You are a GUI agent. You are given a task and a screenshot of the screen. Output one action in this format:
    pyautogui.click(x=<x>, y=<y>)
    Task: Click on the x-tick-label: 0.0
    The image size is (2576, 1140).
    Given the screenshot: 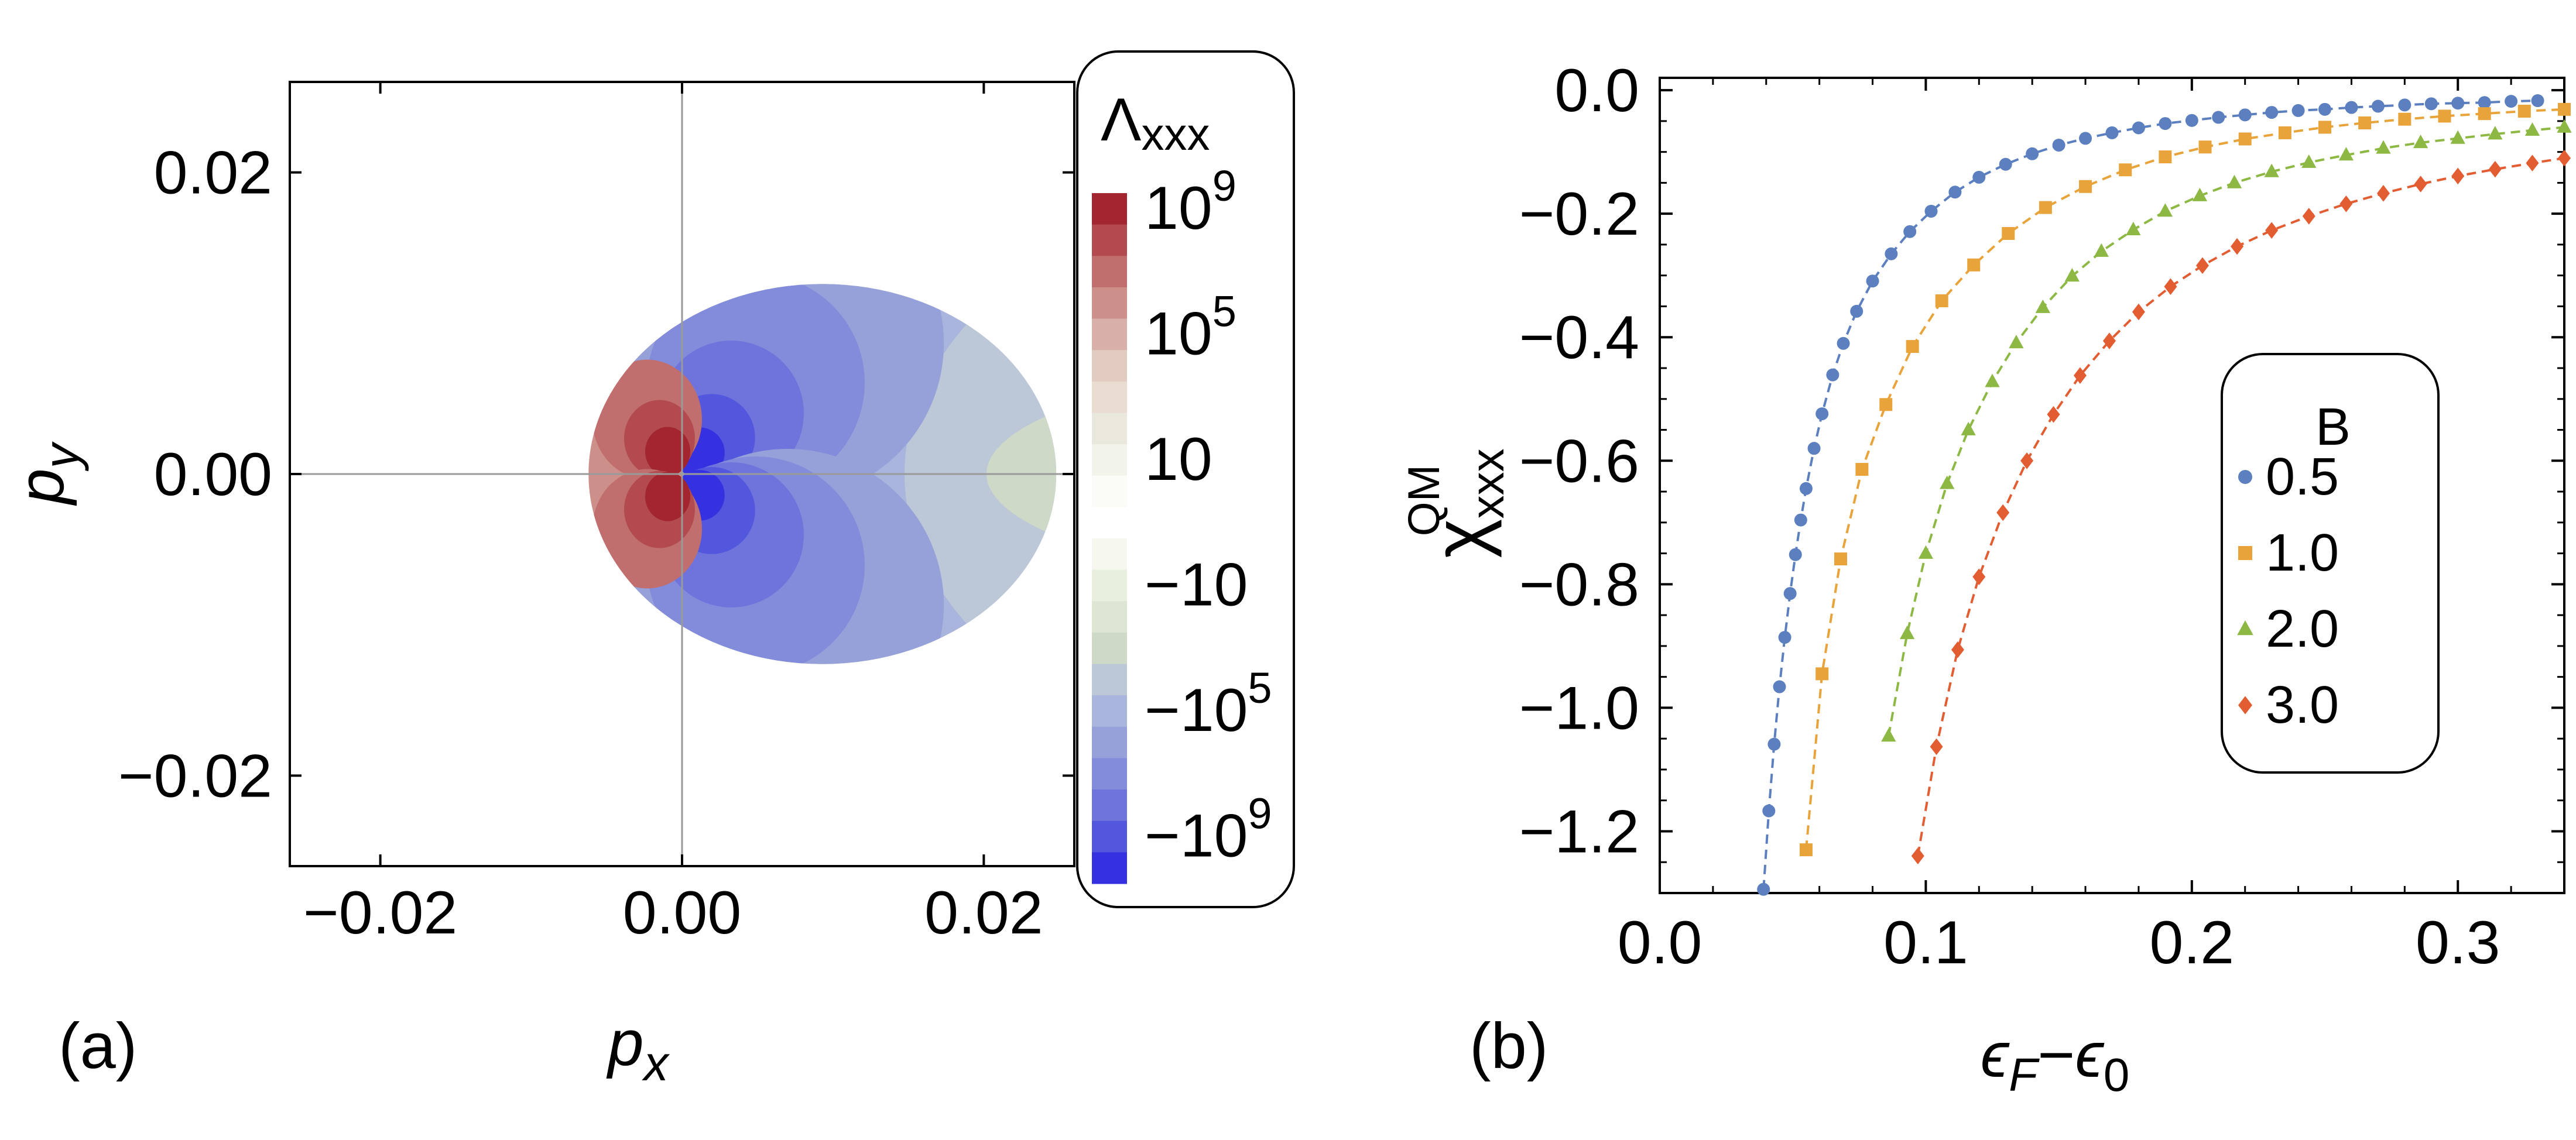 What is the action you would take?
    pyautogui.click(x=1660, y=943)
    